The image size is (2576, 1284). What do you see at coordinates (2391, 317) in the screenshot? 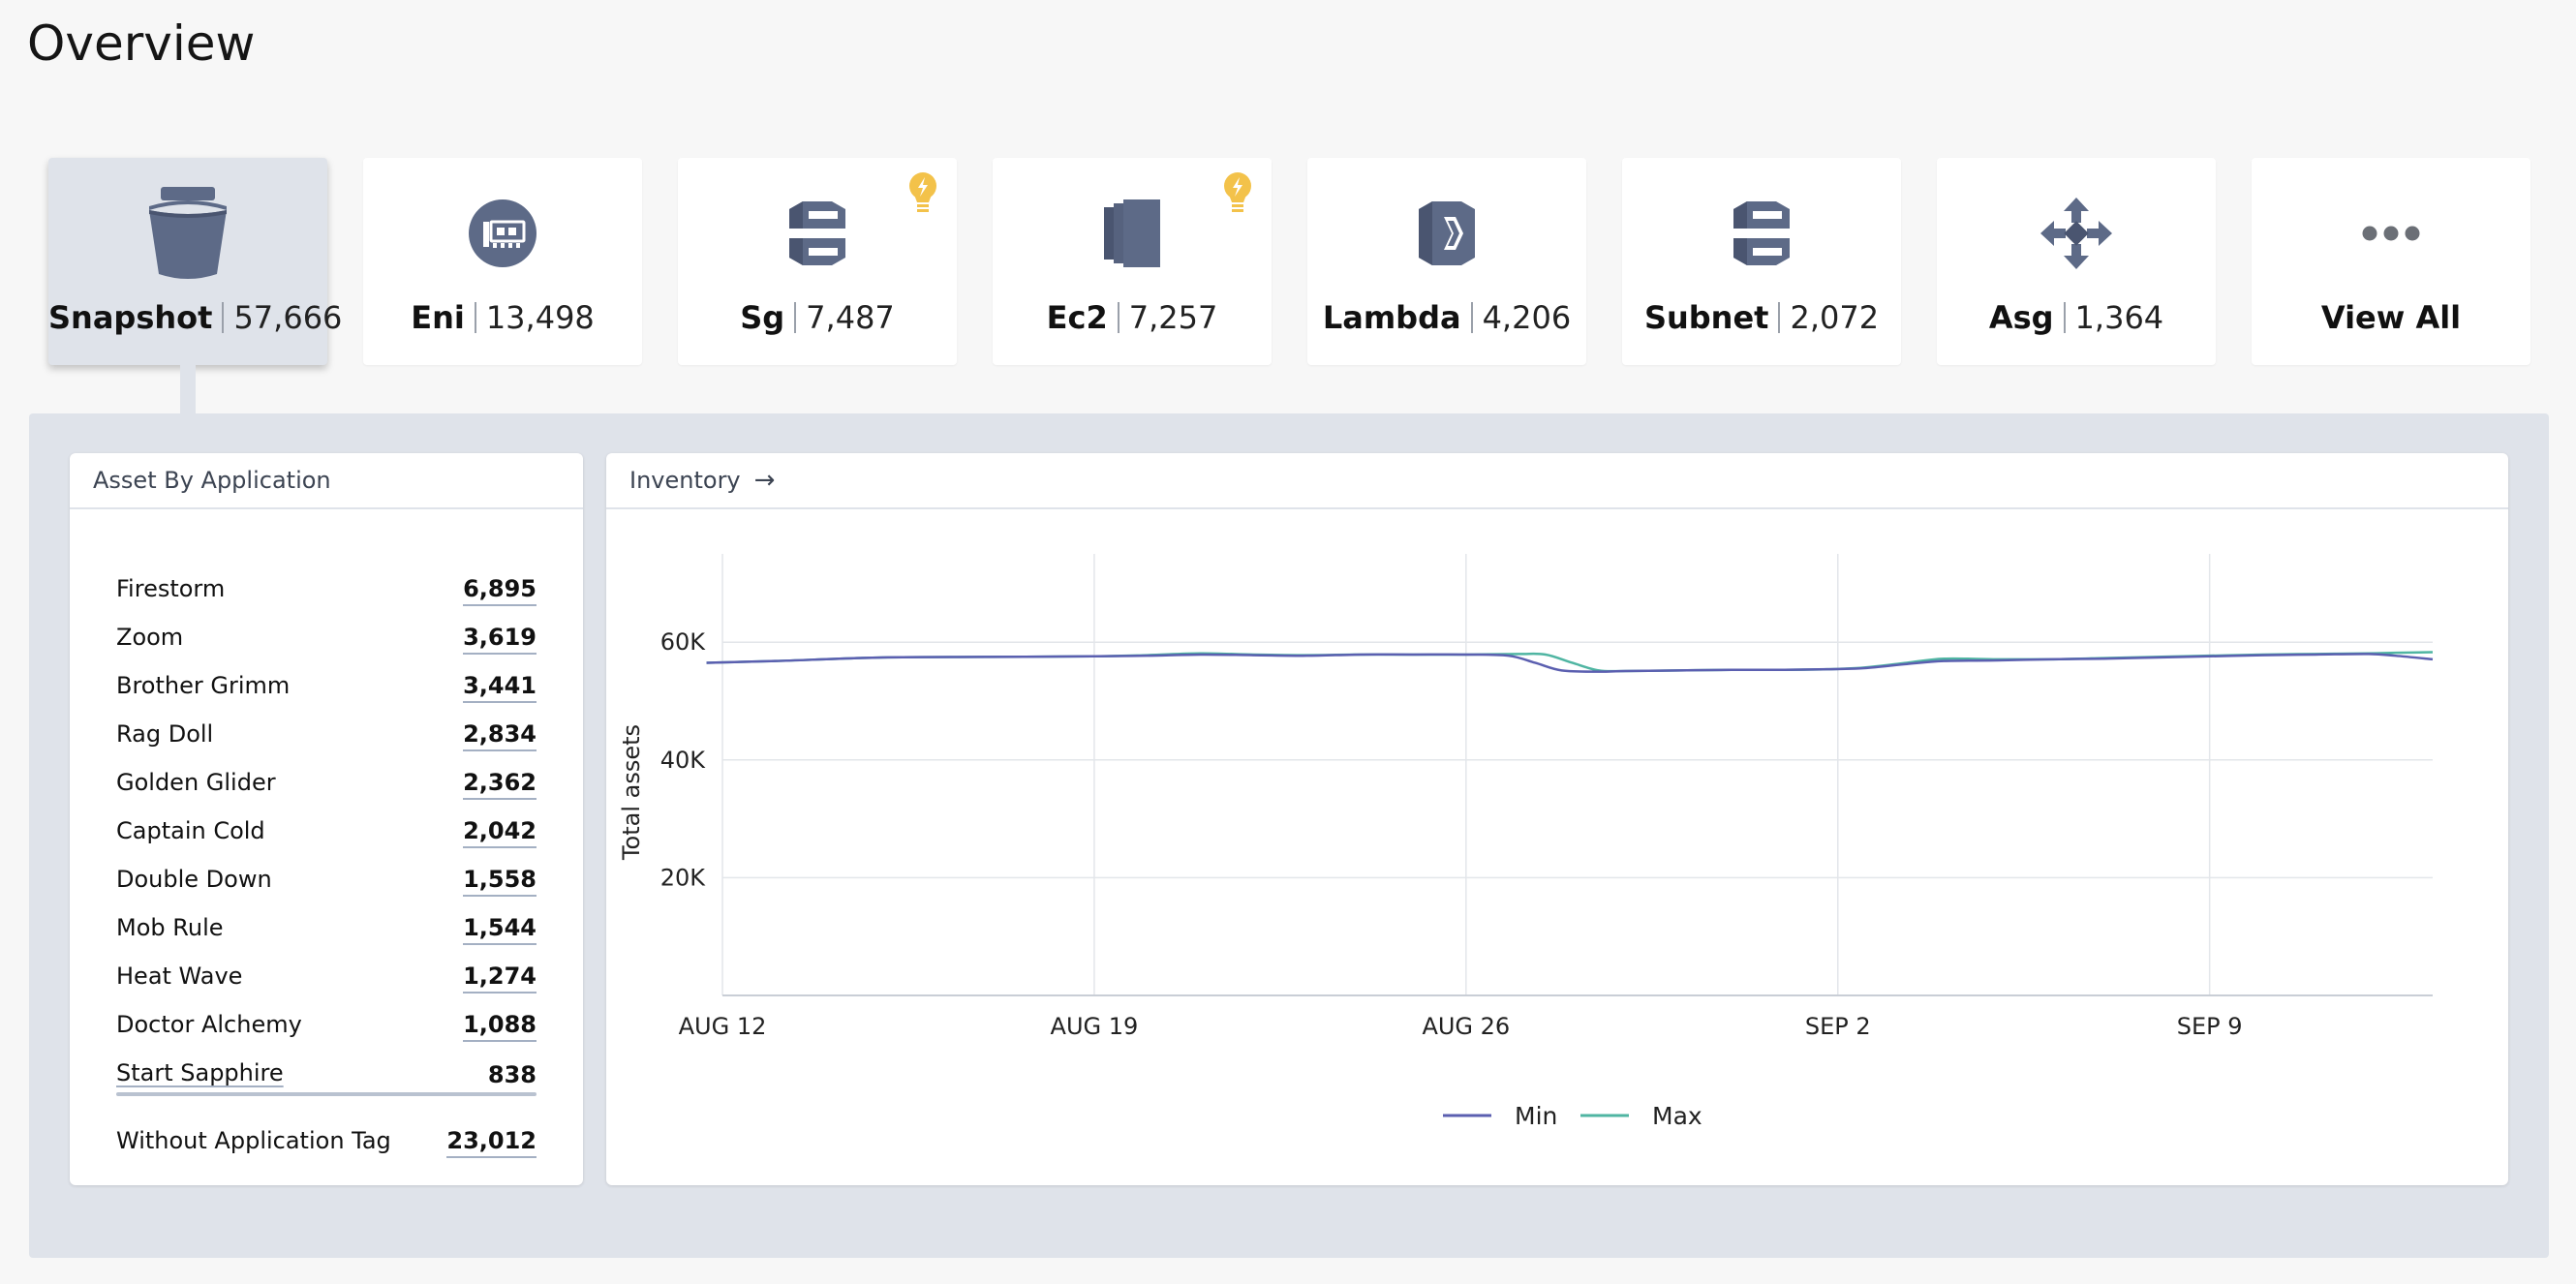
I see `view-all-label: View All` at bounding box center [2391, 317].